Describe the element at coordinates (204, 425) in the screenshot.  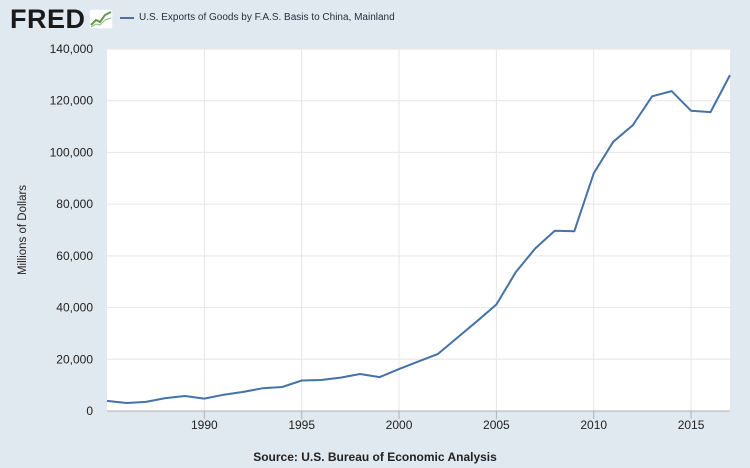
I see `x-tick-label: 1990` at that location.